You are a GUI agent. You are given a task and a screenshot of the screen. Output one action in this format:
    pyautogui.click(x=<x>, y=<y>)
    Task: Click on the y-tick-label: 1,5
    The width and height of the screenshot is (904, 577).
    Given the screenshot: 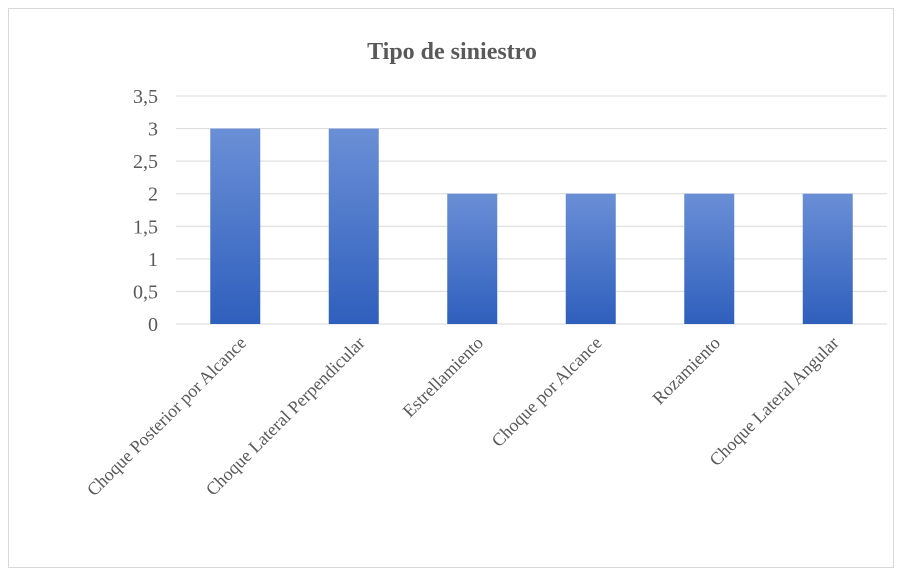 What is the action you would take?
    pyautogui.click(x=145, y=227)
    